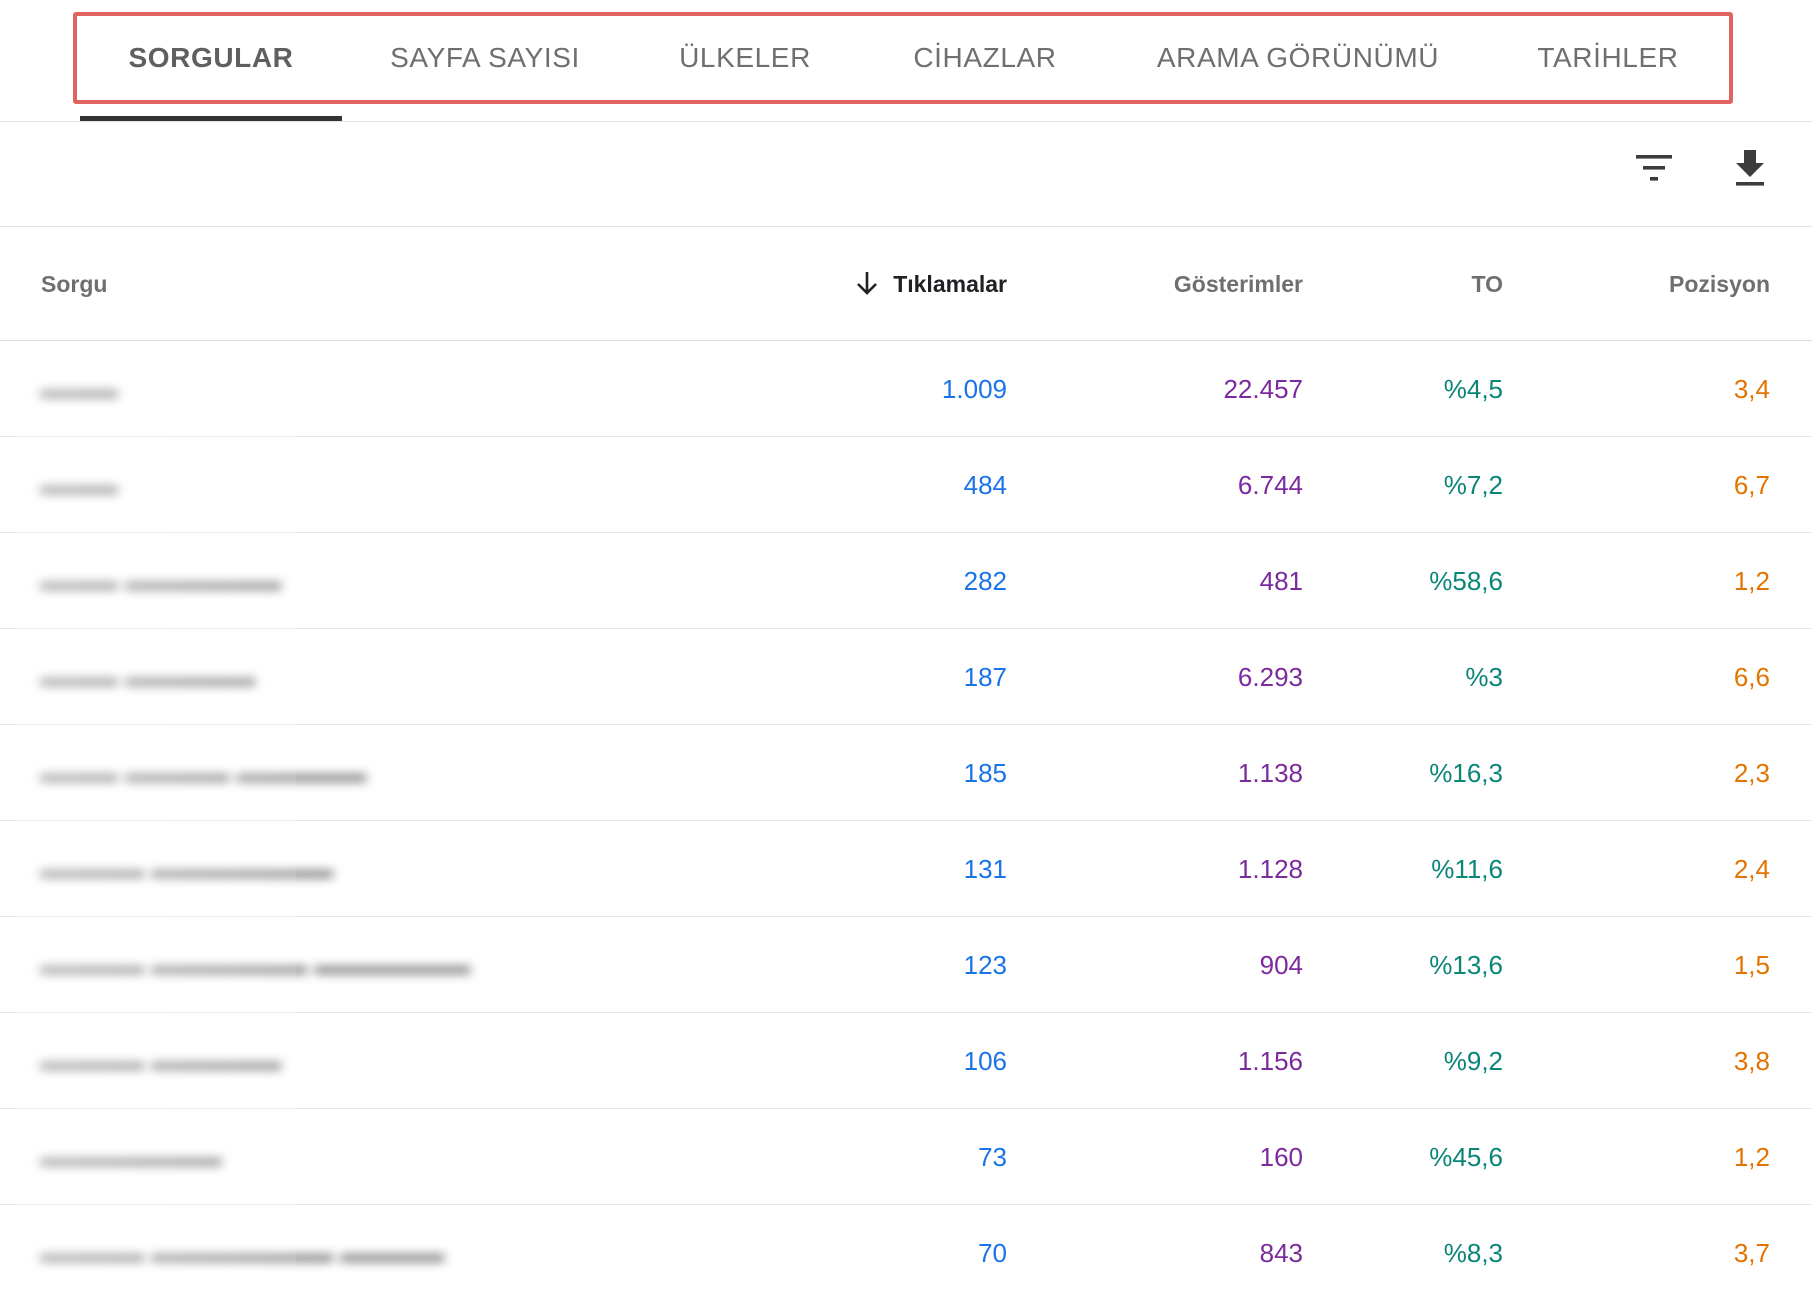 The image size is (1812, 1300). I want to click on filter-icon, so click(1654, 168).